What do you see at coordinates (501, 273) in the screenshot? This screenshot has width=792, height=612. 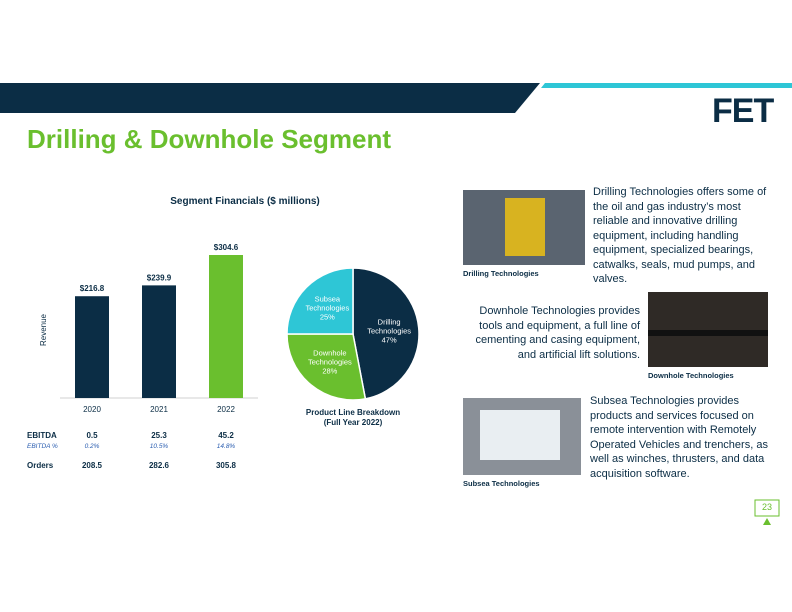 I see `image-caption: Drilling Technologies` at bounding box center [501, 273].